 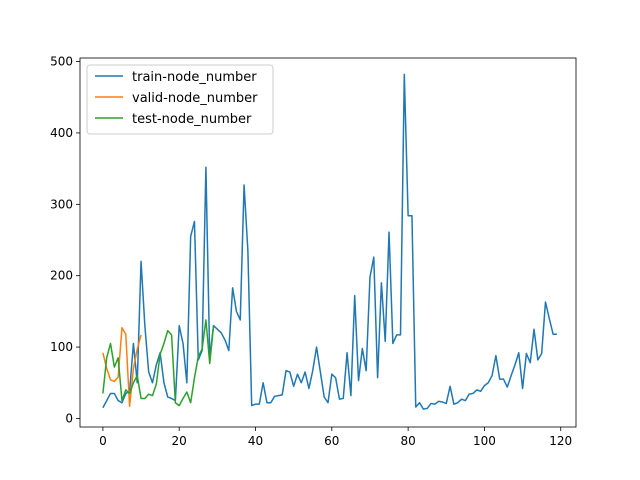 What do you see at coordinates (484, 441) in the screenshot?
I see `x-tick-label: 100` at bounding box center [484, 441].